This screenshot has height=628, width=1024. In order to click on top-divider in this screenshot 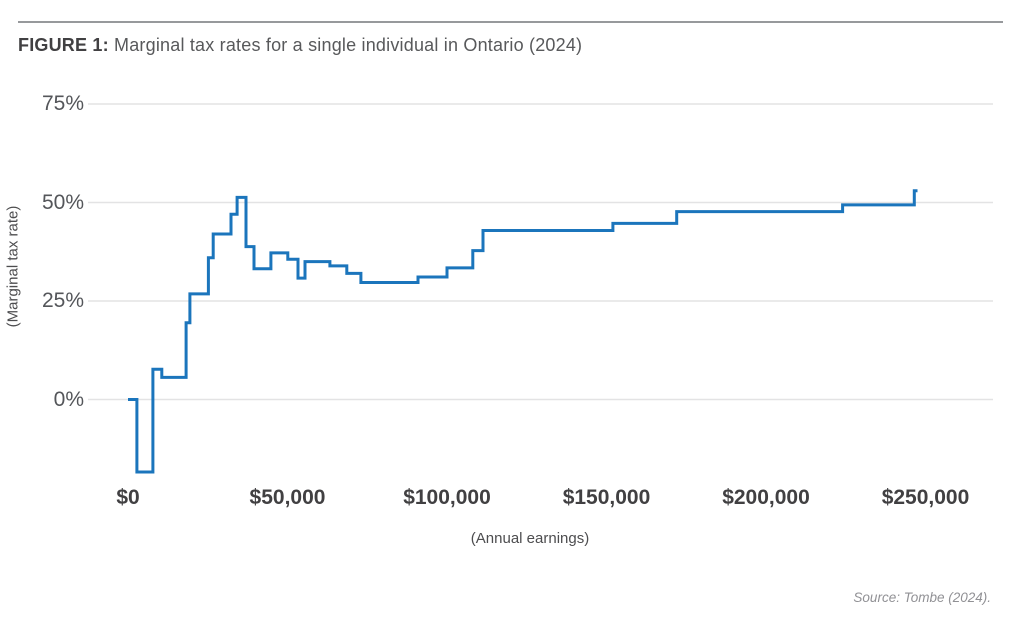, I will do `click(510, 22)`.